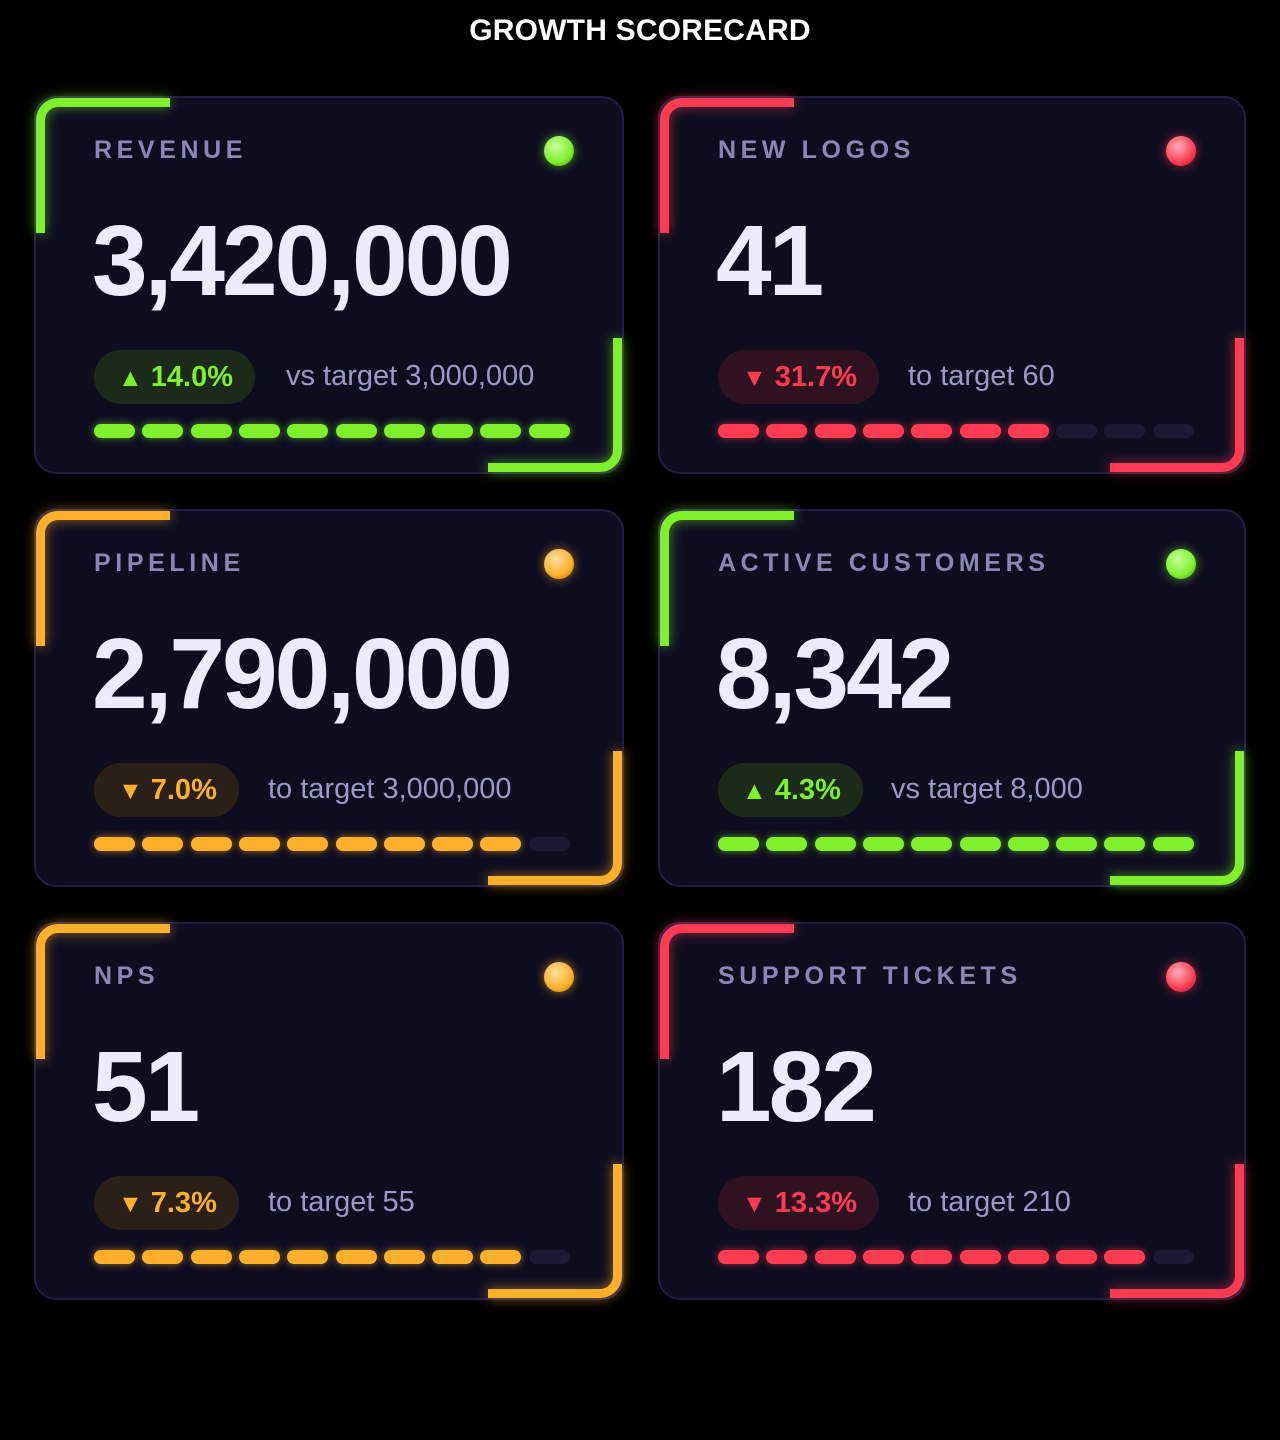 The image size is (1280, 1440). I want to click on target-text: to target 3,000,000, so click(390, 789).